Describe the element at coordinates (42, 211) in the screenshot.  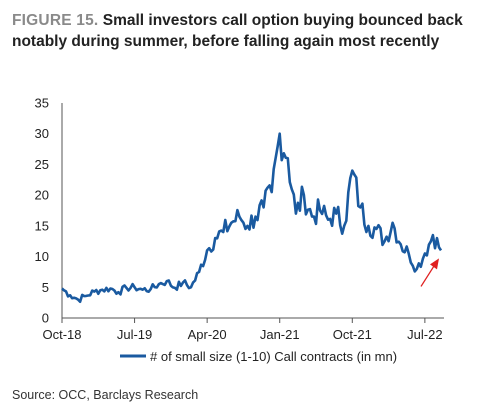
I see `y-tick-group: 0 5 10 15 20 25 30 35` at that location.